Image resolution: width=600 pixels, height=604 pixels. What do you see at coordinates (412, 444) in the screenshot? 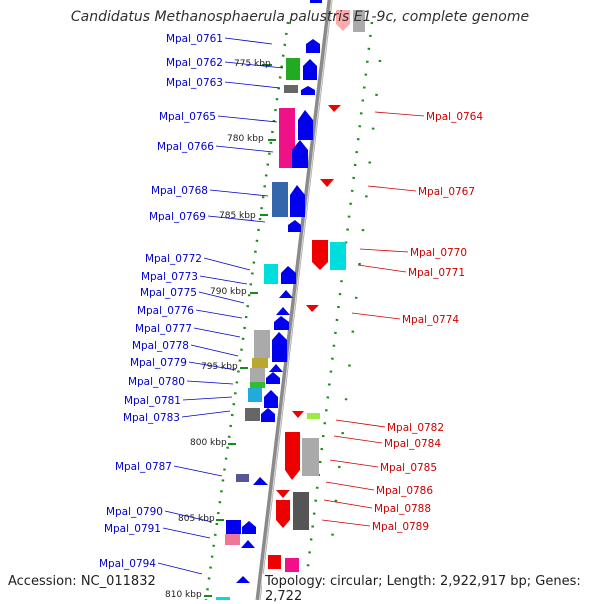
I see `svg-text: Mpal_0784` at bounding box center [412, 444].